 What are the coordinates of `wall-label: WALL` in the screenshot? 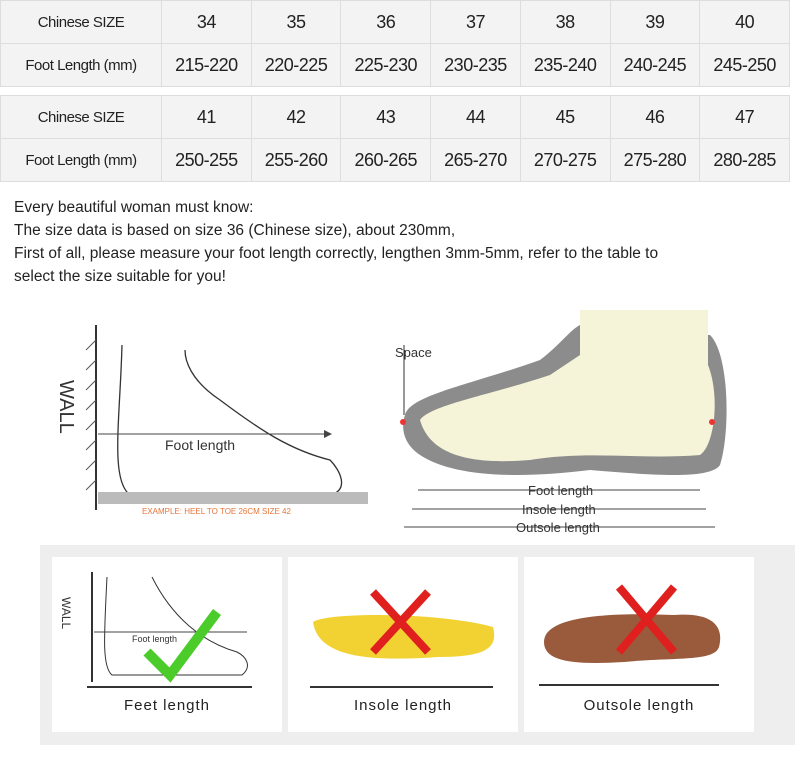 It's located at (66, 407).